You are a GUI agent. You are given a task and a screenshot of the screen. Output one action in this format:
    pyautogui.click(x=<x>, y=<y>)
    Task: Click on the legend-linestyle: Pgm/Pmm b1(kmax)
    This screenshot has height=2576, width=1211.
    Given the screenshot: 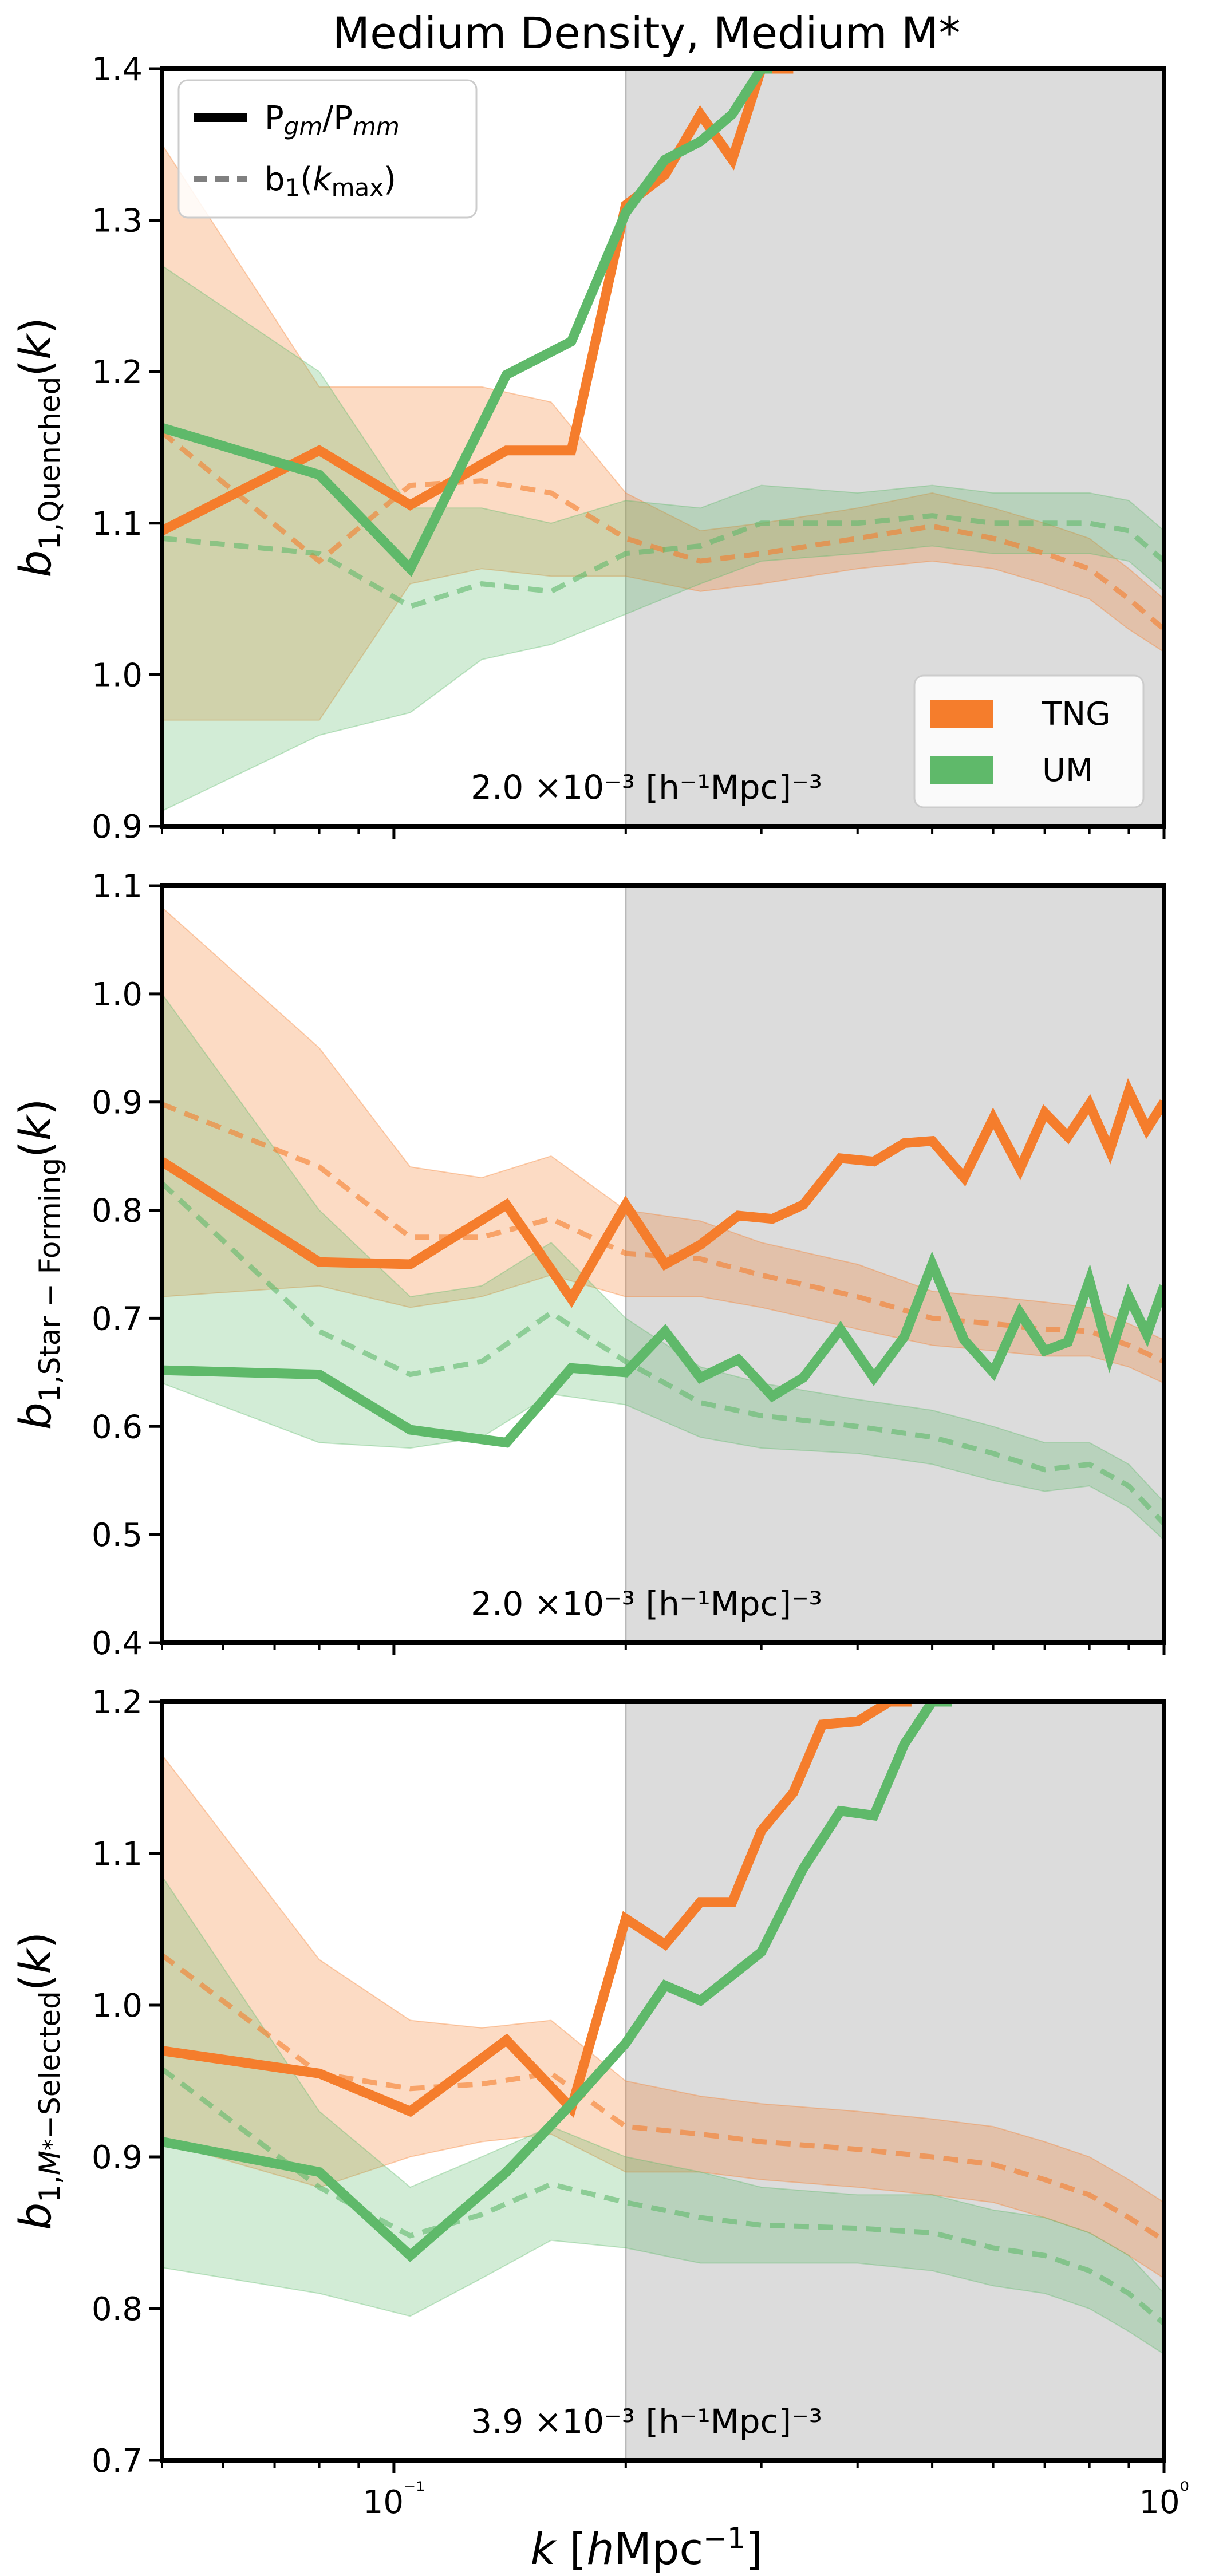 What is the action you would take?
    pyautogui.click(x=327, y=149)
    